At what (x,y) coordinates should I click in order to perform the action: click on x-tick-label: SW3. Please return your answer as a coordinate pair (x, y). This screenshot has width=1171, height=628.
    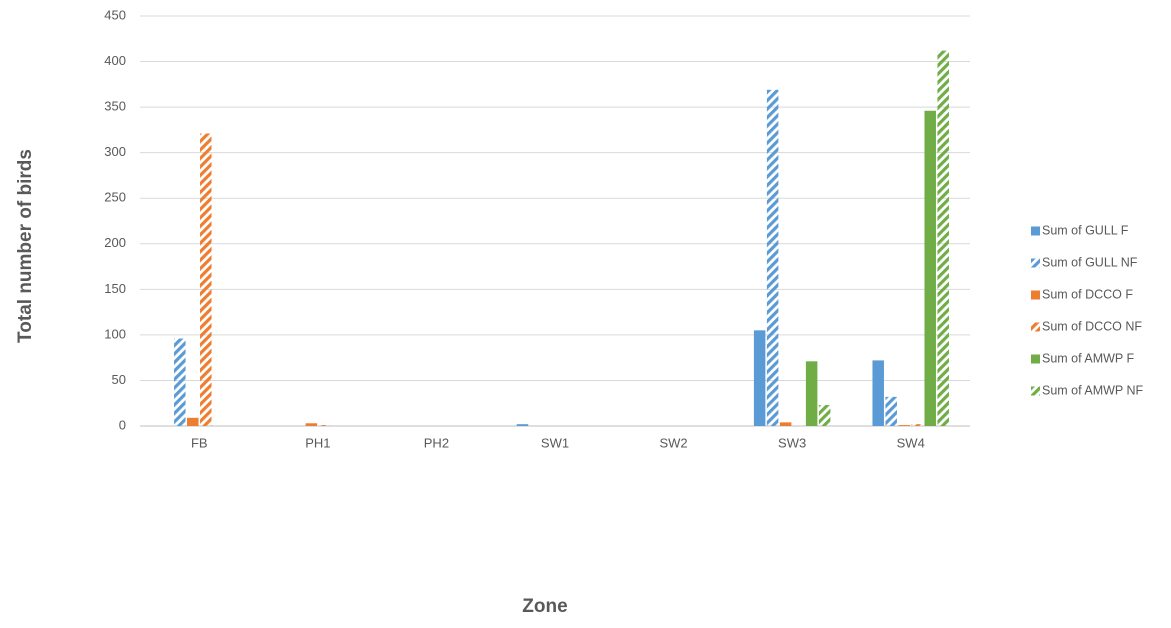
    Looking at the image, I should click on (792, 442).